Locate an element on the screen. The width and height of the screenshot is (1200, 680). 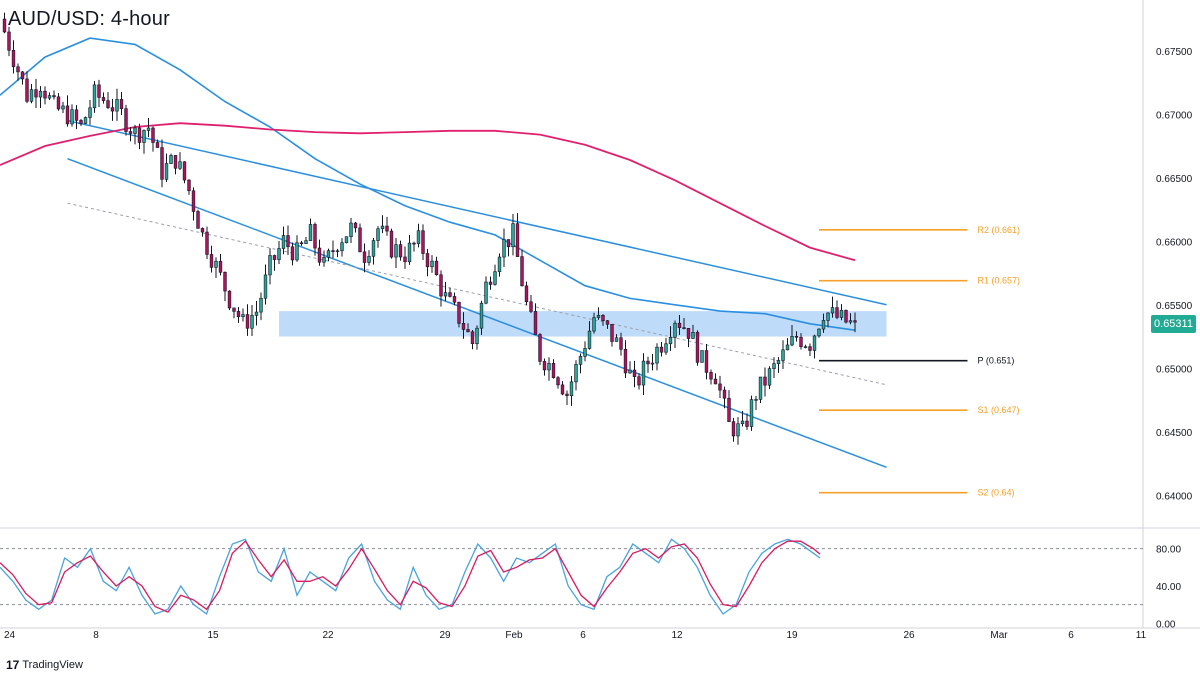
price-tick-label: 0.65500 is located at coordinates (1174, 306).